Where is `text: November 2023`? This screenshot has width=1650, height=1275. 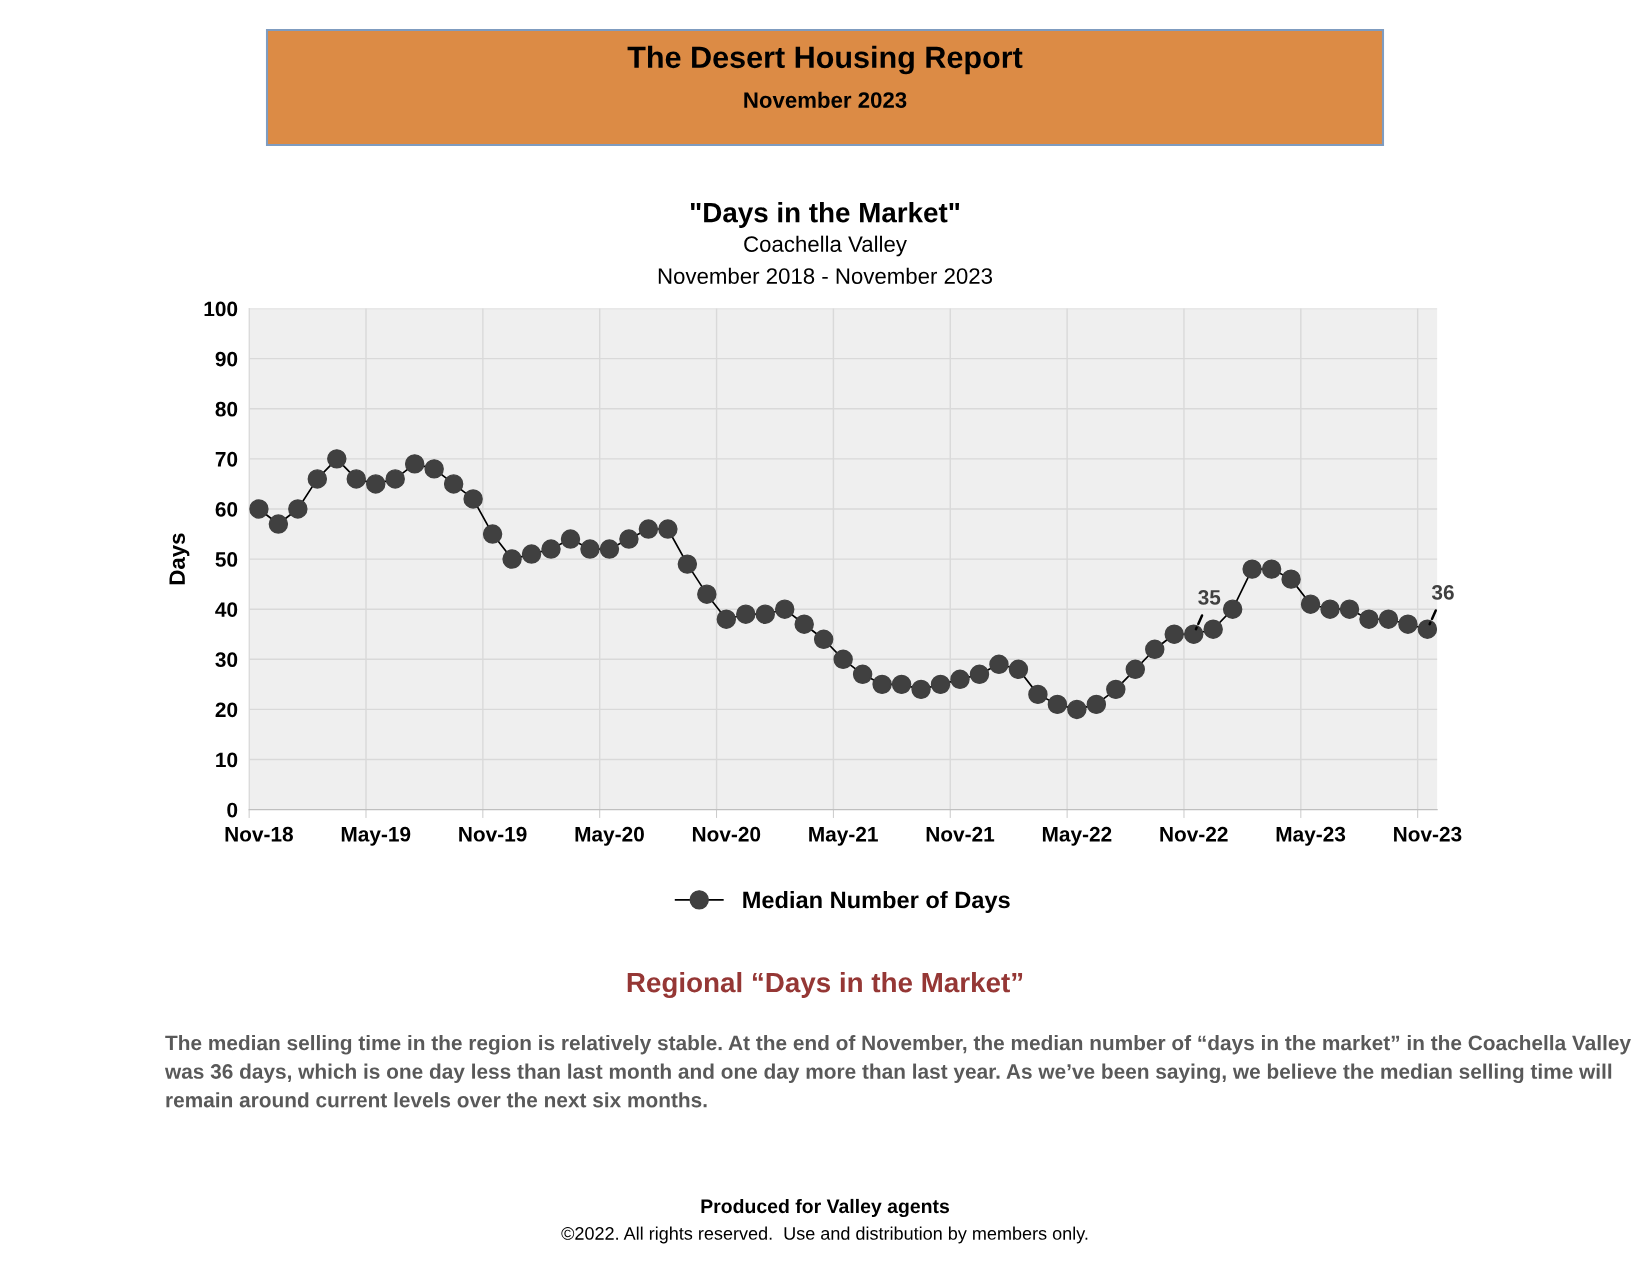
text: November 2023 is located at coordinates (825, 99).